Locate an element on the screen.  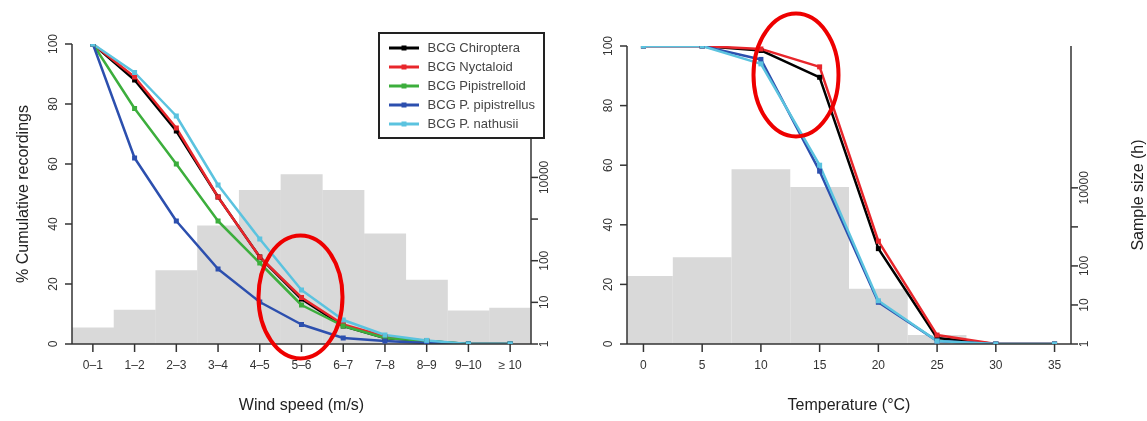
x-tick-label: 6–7 is located at coordinates (343, 364).